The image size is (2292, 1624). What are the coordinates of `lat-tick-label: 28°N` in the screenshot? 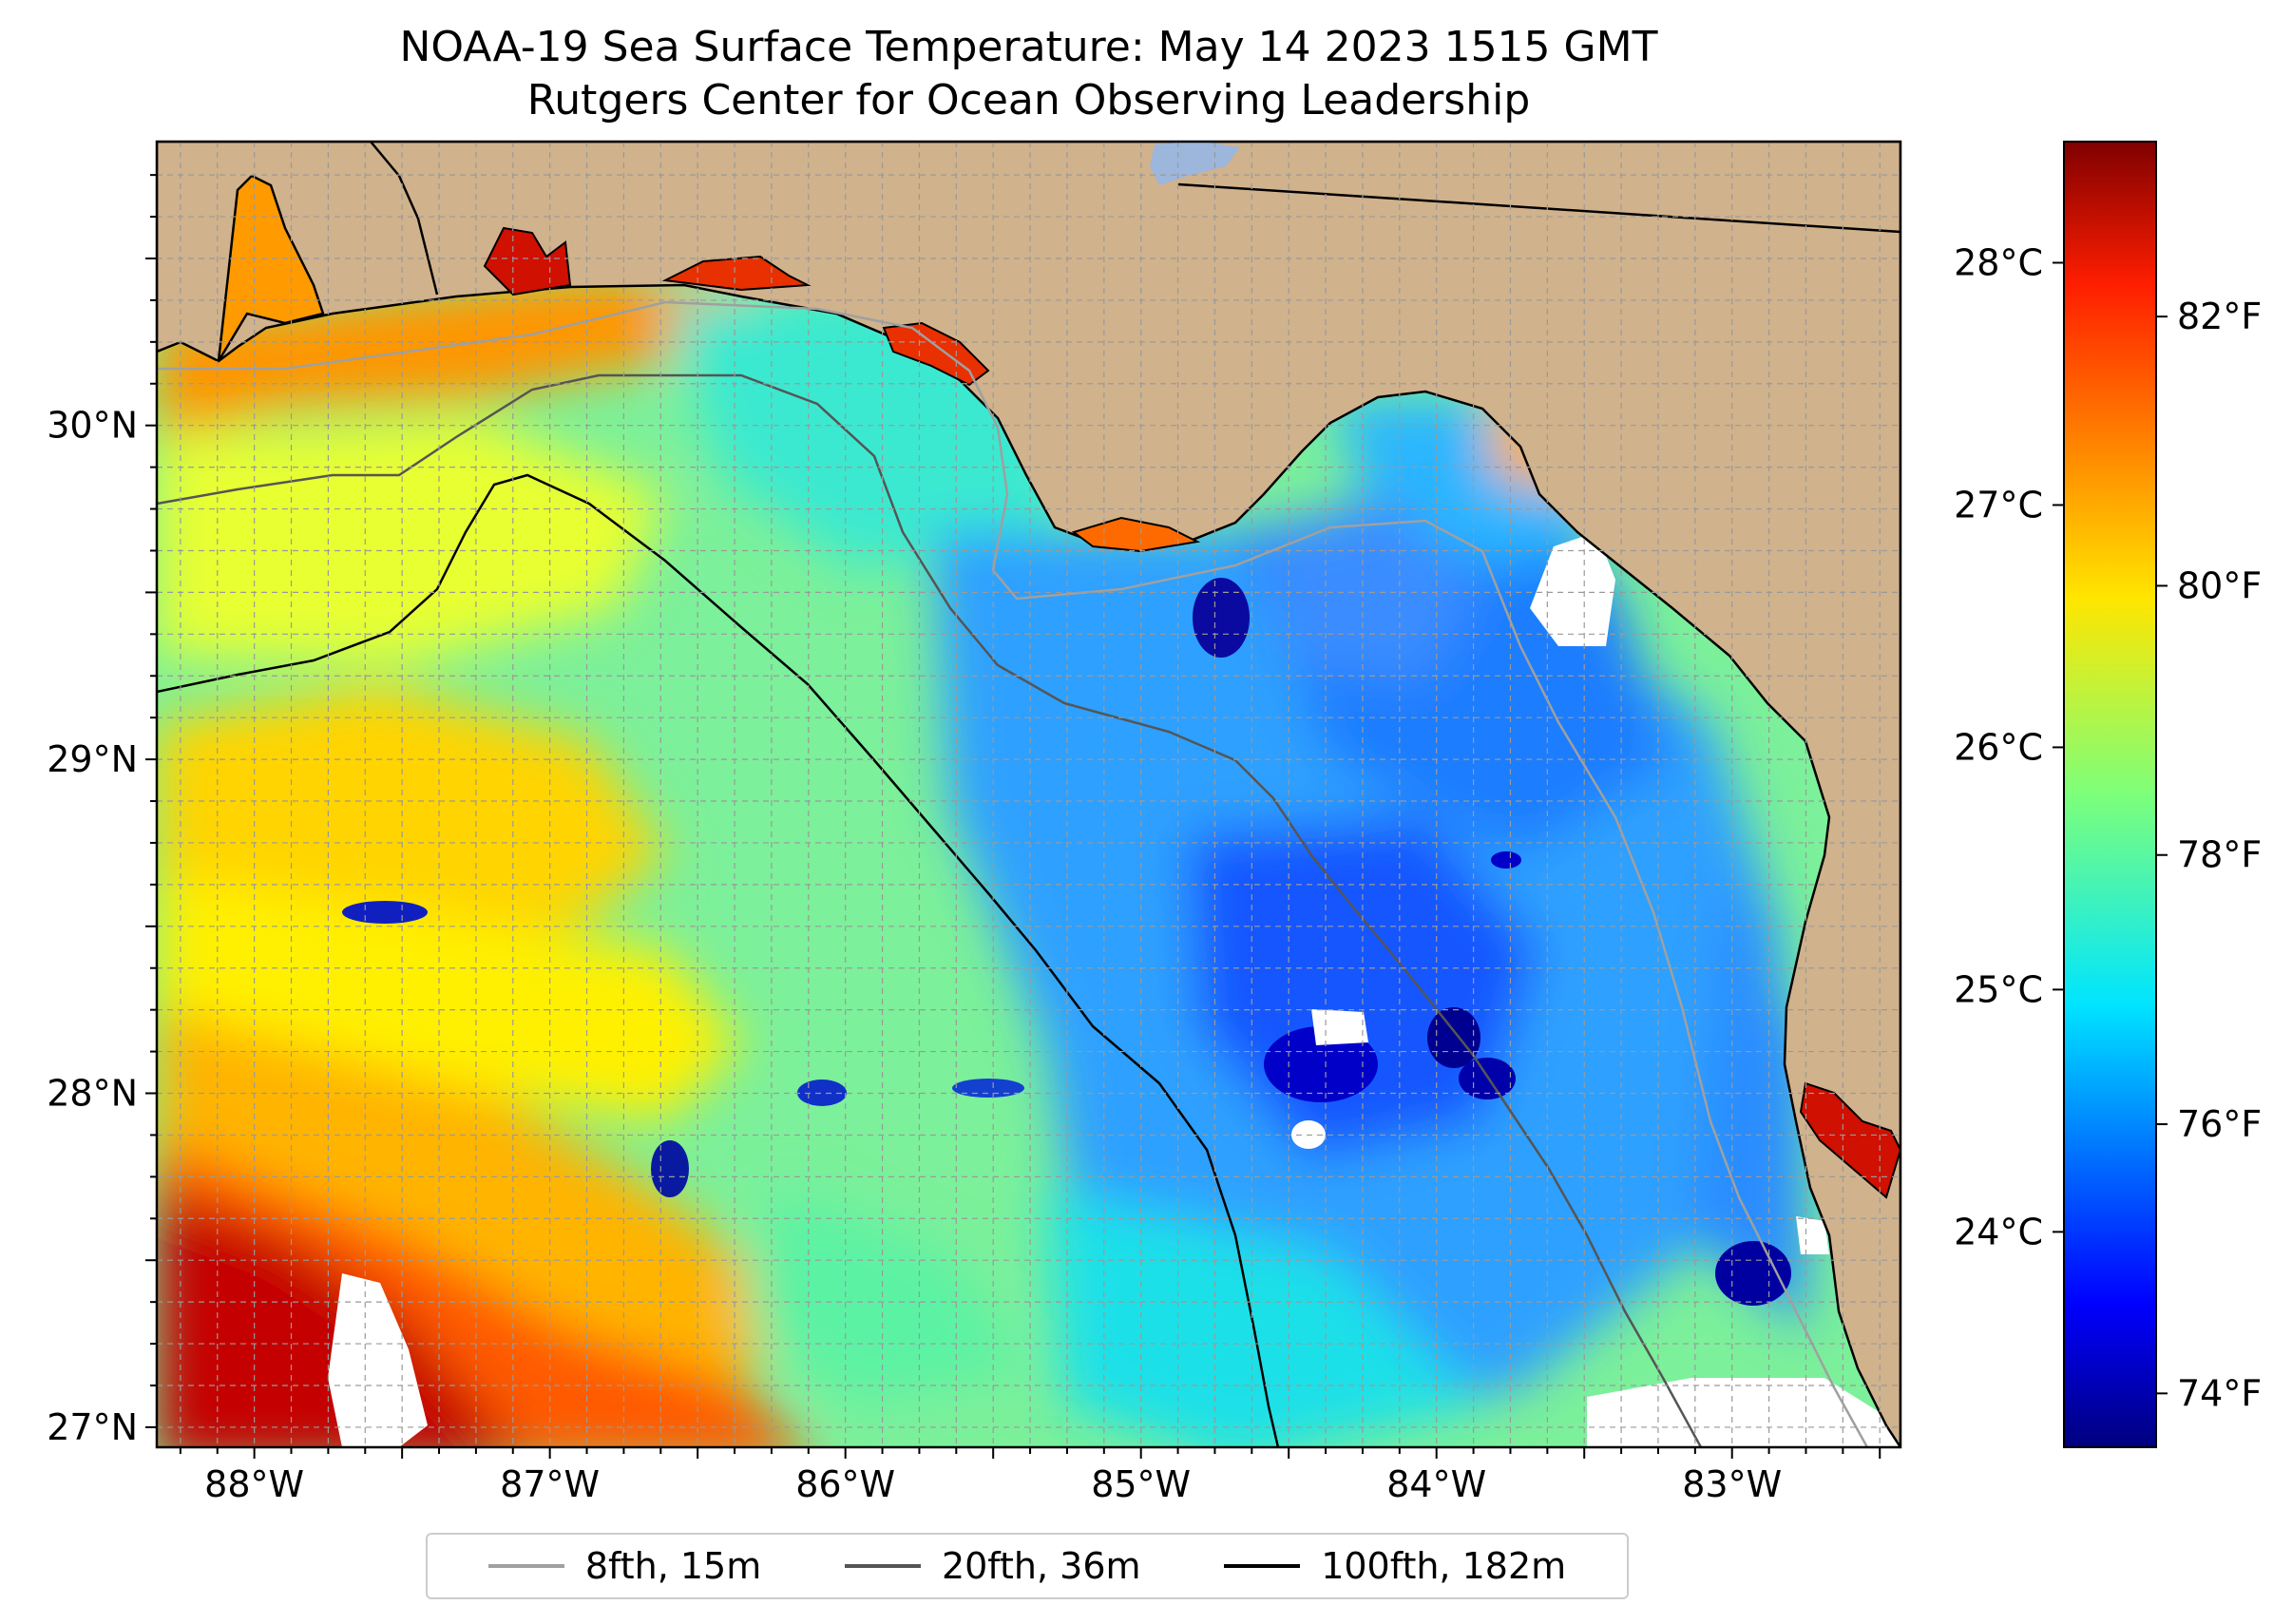 It's located at (92, 1094).